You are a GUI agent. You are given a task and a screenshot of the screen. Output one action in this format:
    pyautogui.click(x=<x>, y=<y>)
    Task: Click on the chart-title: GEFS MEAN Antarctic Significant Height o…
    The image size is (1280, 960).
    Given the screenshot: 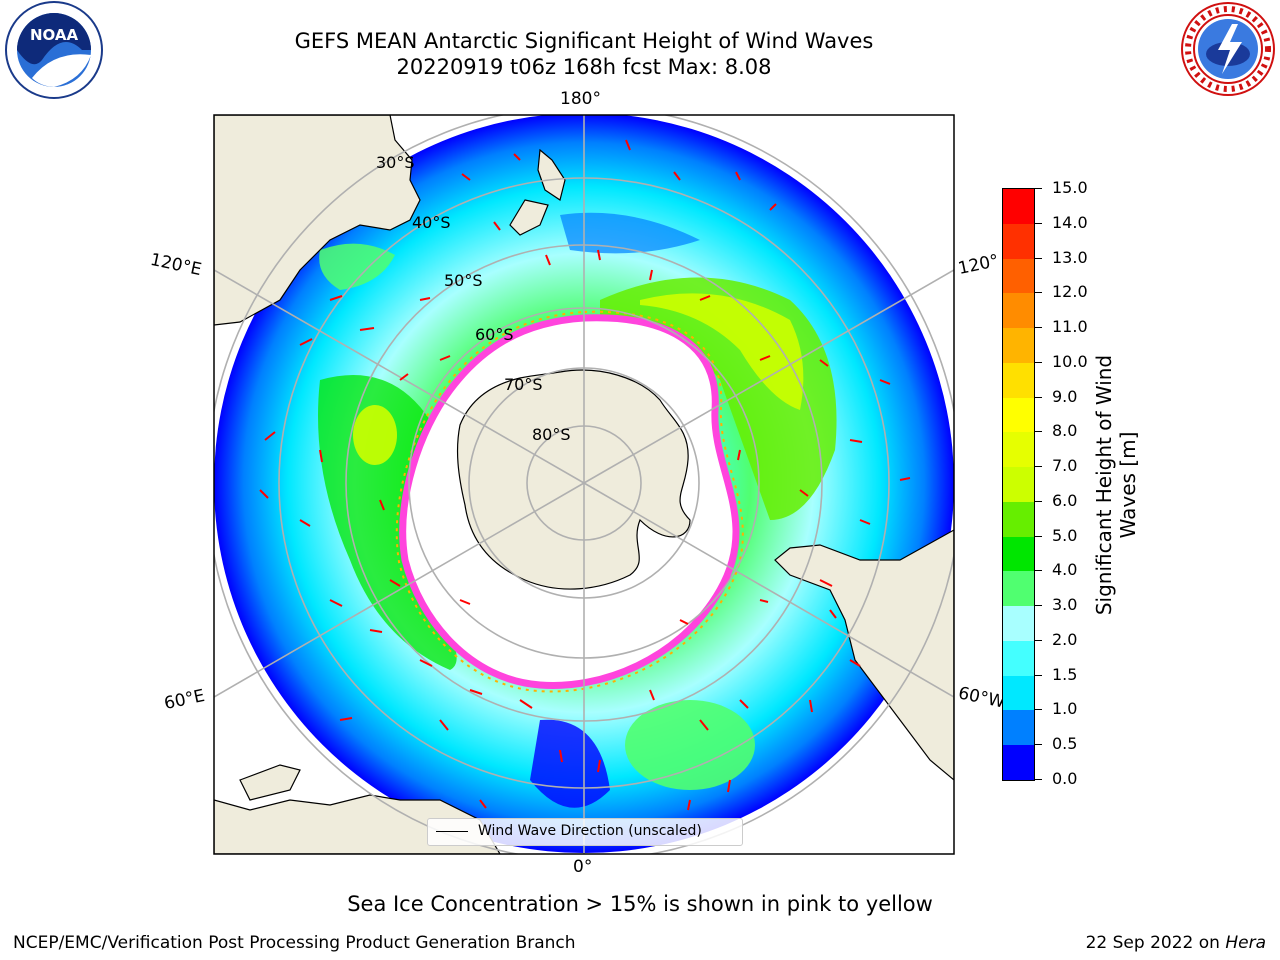 What is the action you would take?
    pyautogui.click(x=584, y=41)
    